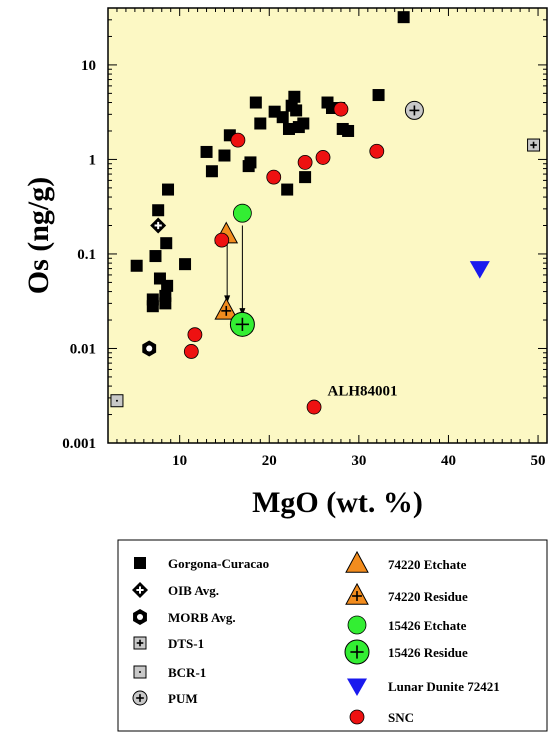  Describe the element at coordinates (86, 255) in the screenshot. I see `y-tick-label: 0.1` at that location.